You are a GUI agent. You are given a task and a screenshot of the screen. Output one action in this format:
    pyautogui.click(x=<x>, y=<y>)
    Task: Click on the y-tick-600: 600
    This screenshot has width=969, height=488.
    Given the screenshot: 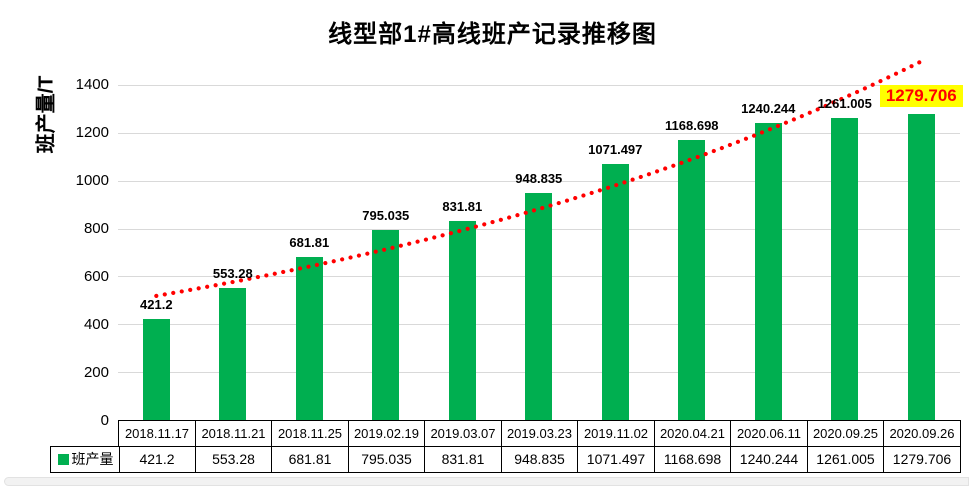 What is the action you would take?
    pyautogui.click(x=96, y=276)
    